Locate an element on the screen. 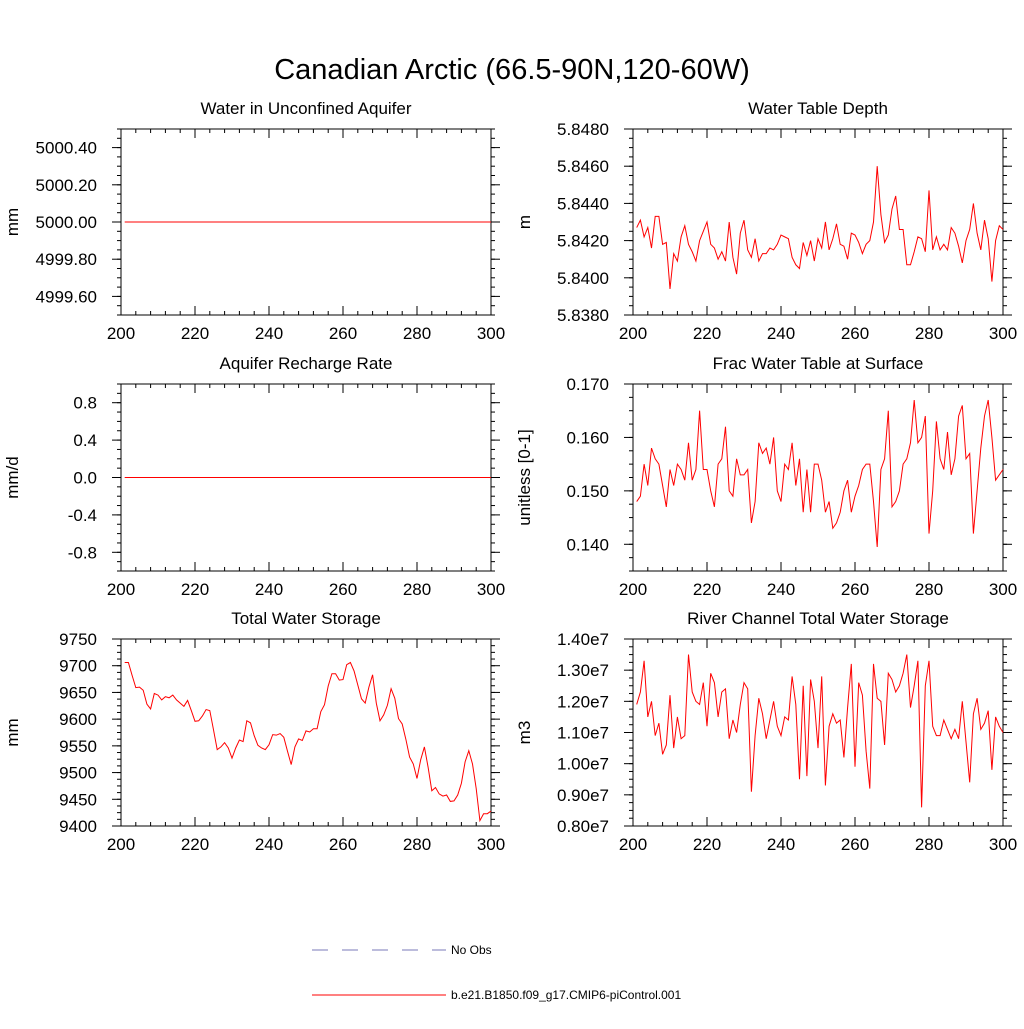  y-tick-label: 1.20e7 is located at coordinates (583, 701).